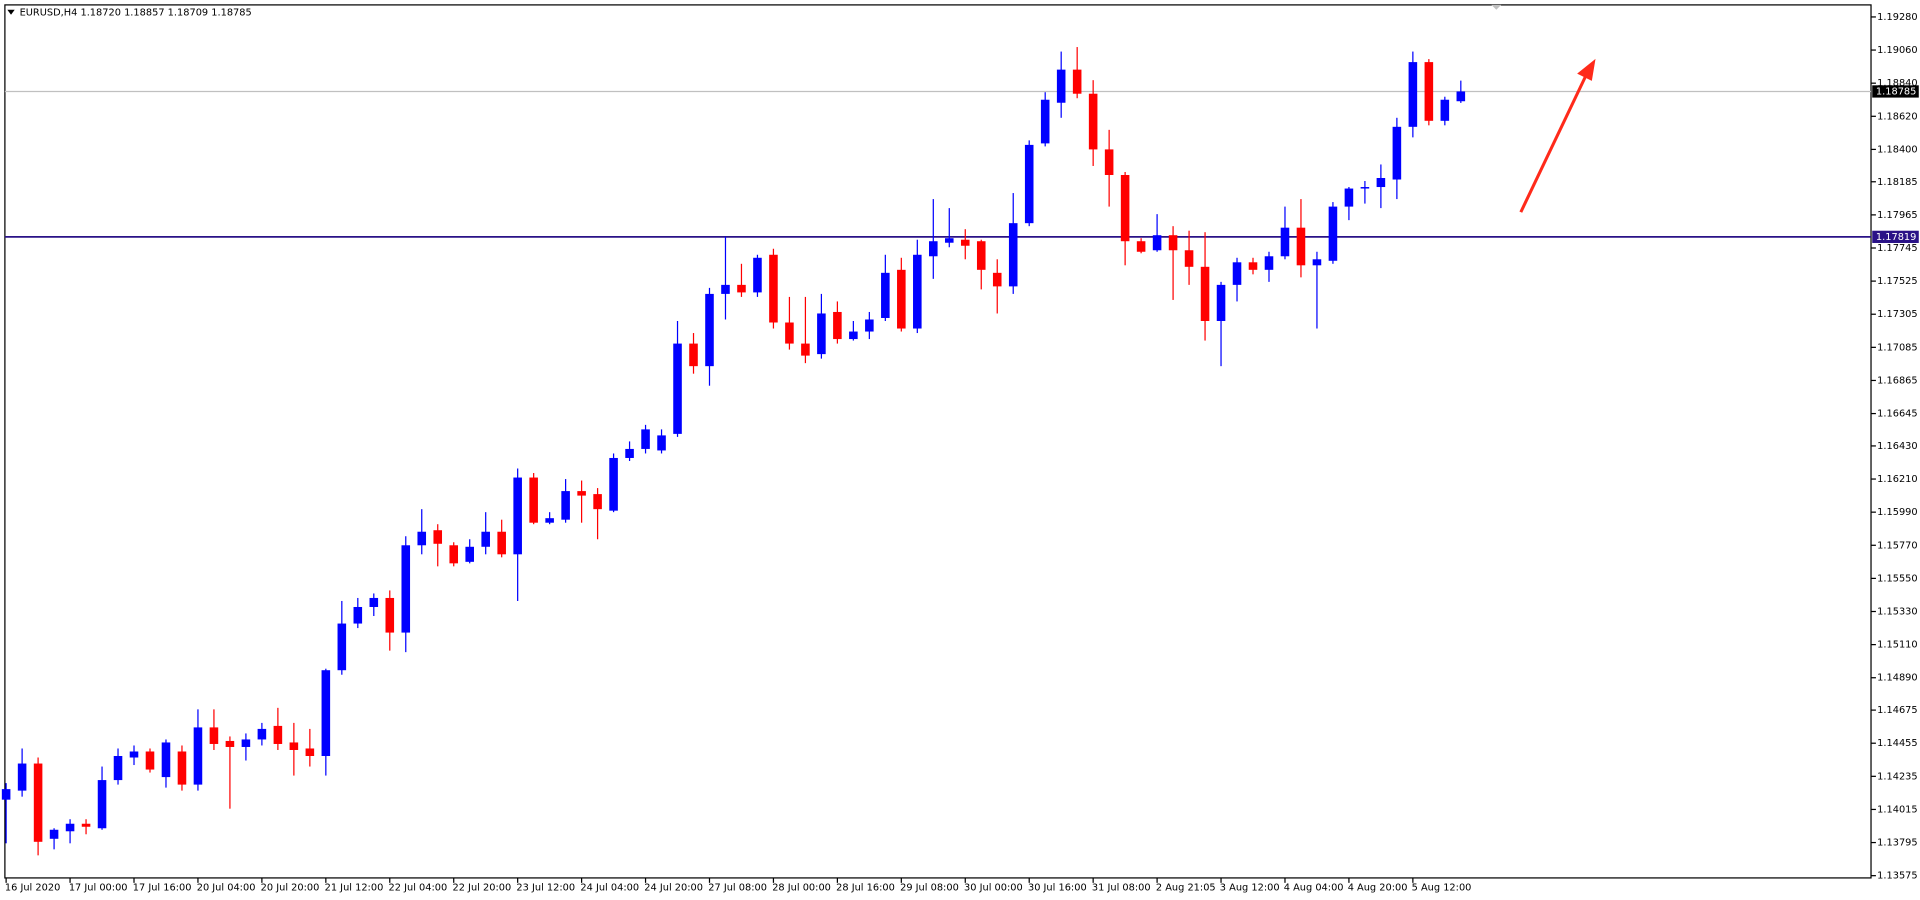 This screenshot has width=1920, height=900. Describe the element at coordinates (1897, 347) in the screenshot. I see `y-tick-label: 1.17085` at that location.